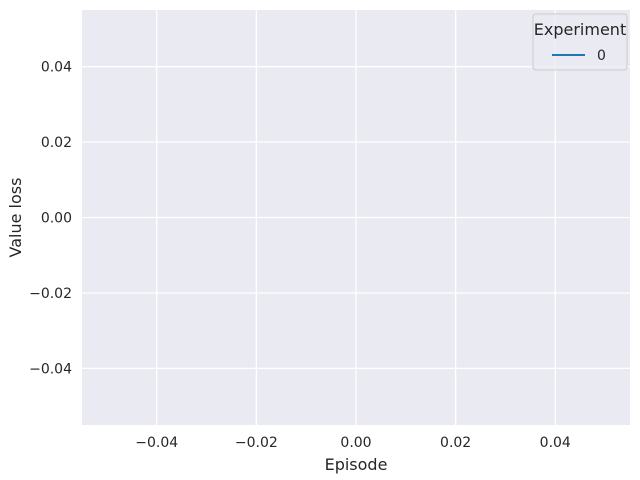 This screenshot has width=640, height=480. What do you see at coordinates (56, 68) in the screenshot?
I see `y-tick-label: 0.04` at bounding box center [56, 68].